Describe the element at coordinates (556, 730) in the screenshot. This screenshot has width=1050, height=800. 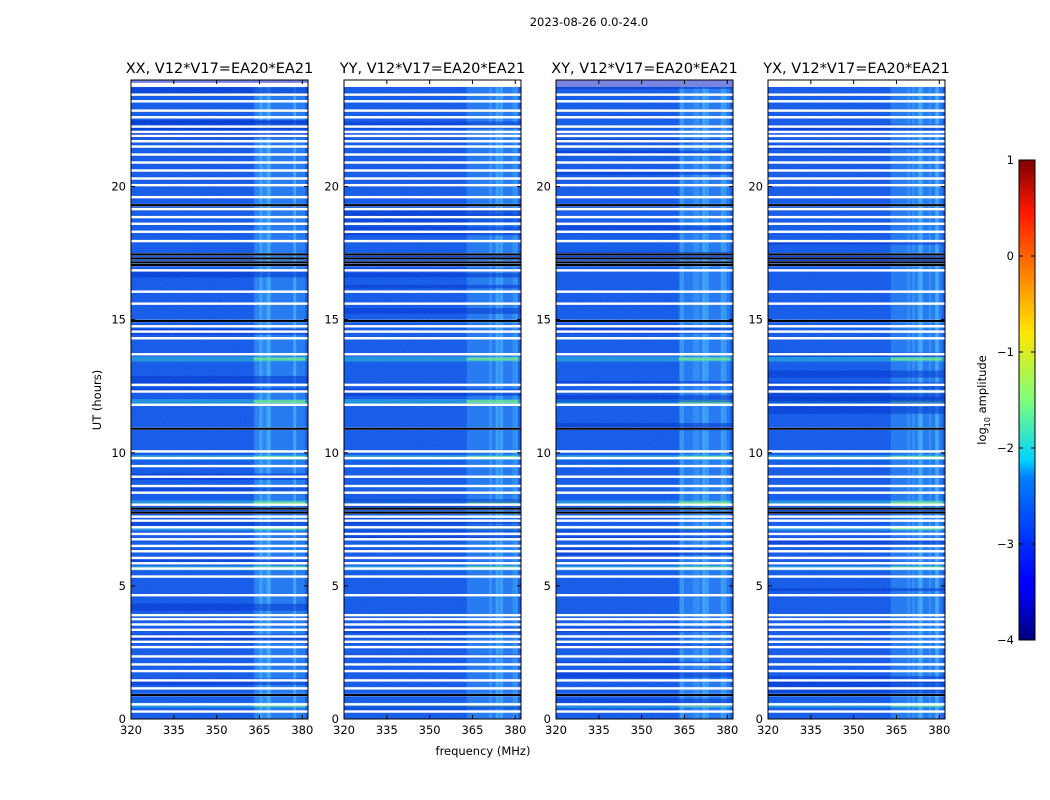
I see `x-tick-label: 320` at that location.